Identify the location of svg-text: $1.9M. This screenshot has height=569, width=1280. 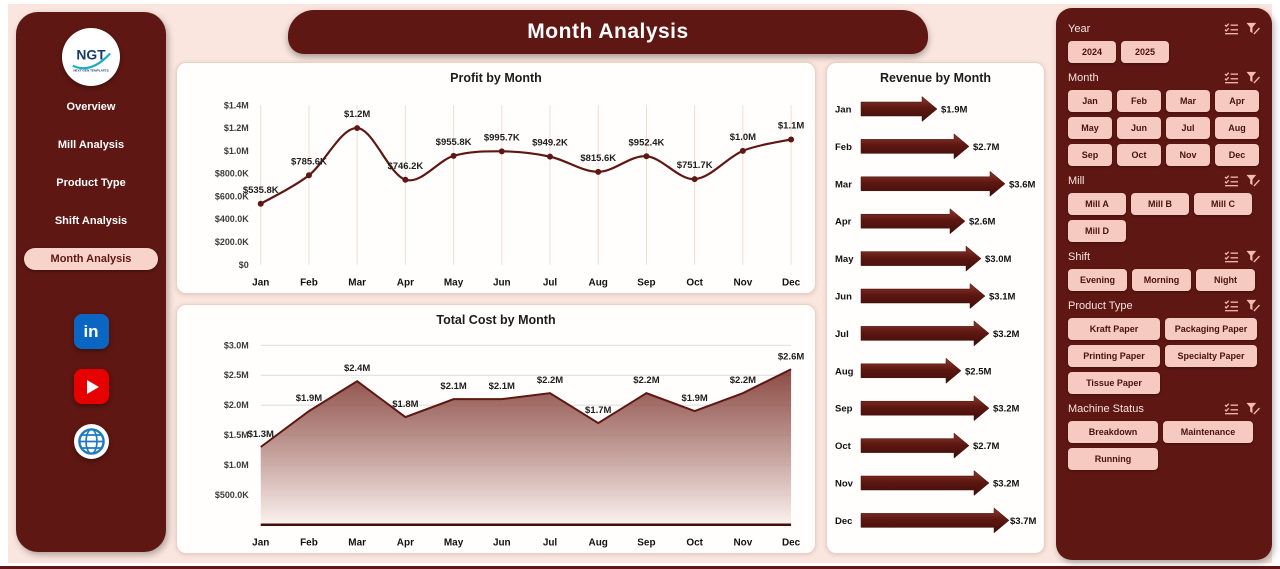
(694, 398).